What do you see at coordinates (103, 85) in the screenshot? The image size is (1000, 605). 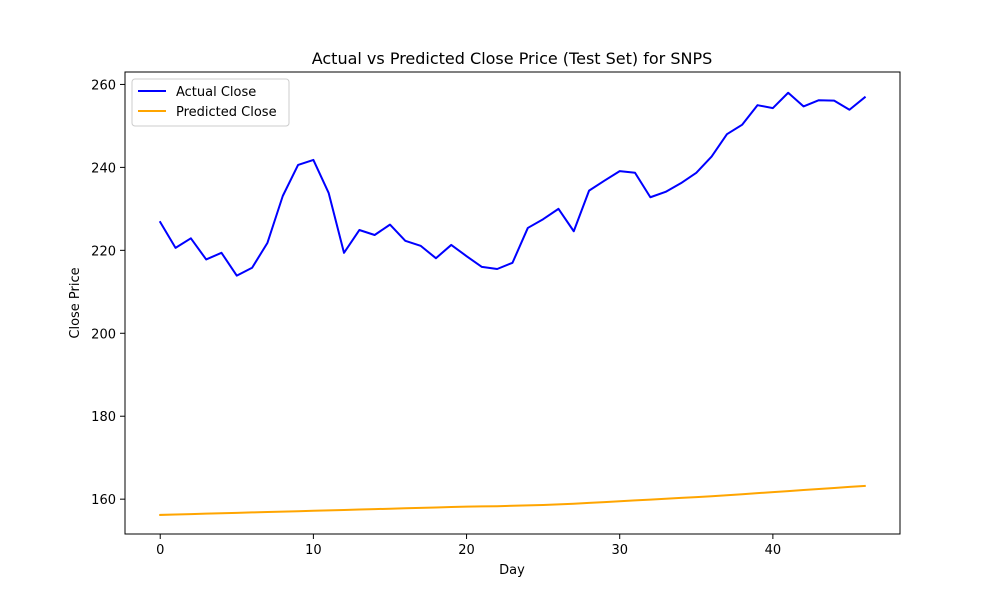 I see `y-tick-label: 260` at bounding box center [103, 85].